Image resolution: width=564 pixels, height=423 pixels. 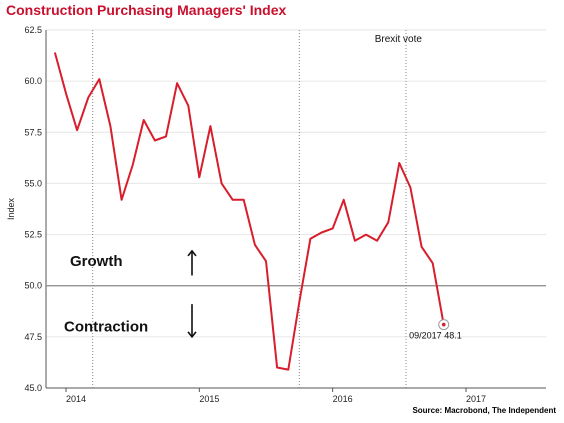 I want to click on brexit-vote-label: Brexit vote, so click(x=399, y=39).